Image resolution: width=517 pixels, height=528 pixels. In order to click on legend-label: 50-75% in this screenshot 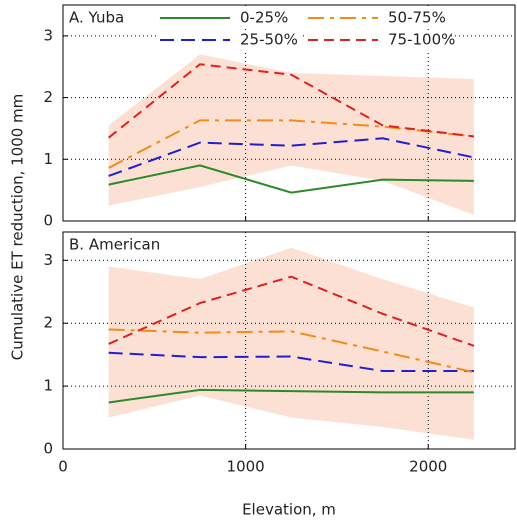, I will do `click(417, 18)`.